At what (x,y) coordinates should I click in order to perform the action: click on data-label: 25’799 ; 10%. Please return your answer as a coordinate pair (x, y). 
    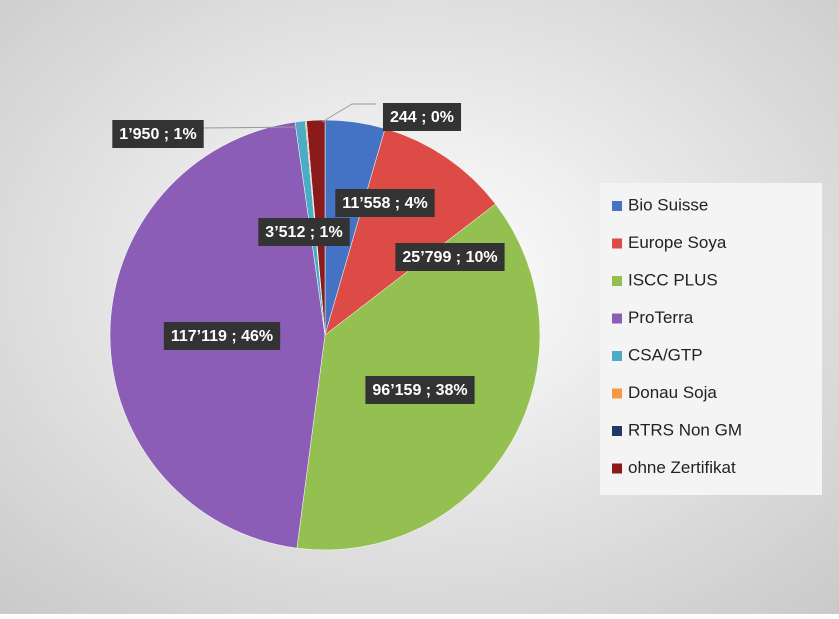
    Looking at the image, I should click on (449, 257).